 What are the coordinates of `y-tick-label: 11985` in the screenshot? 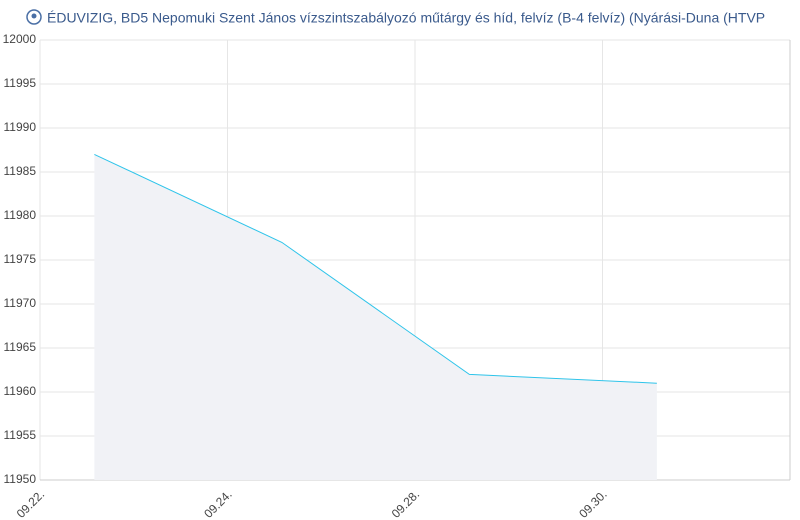 It's located at (20, 171).